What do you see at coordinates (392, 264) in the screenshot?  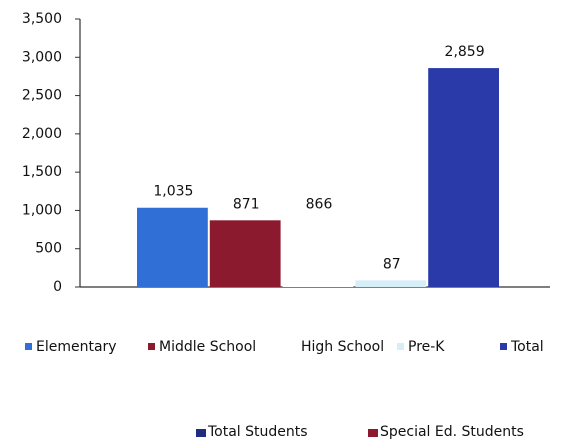 I see `value-label: 87` at bounding box center [392, 264].